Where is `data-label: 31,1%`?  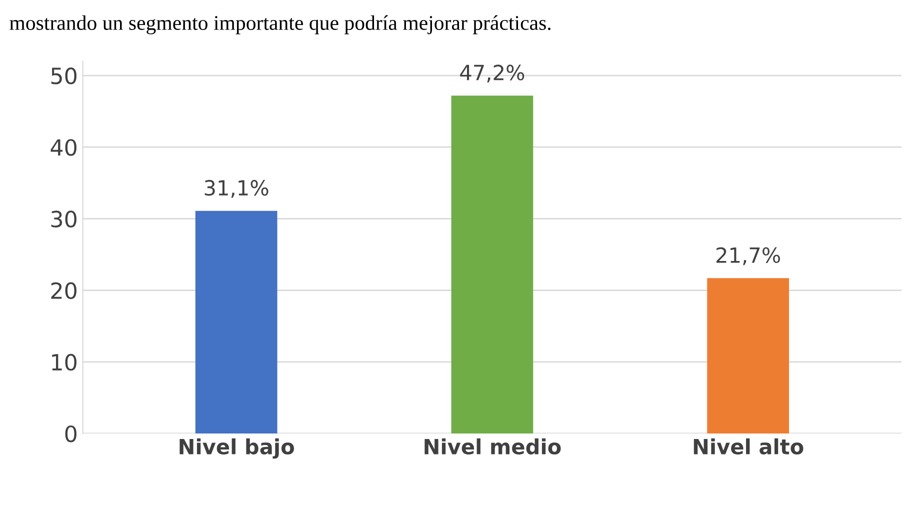
data-label: 31,1% is located at coordinates (236, 189).